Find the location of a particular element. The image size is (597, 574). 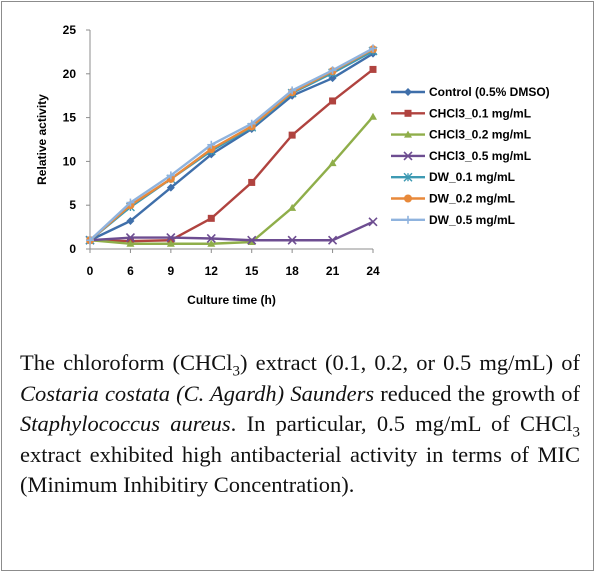

legend-item-3: CHCl3_0.2 mg/mL is located at coordinates (461, 135).